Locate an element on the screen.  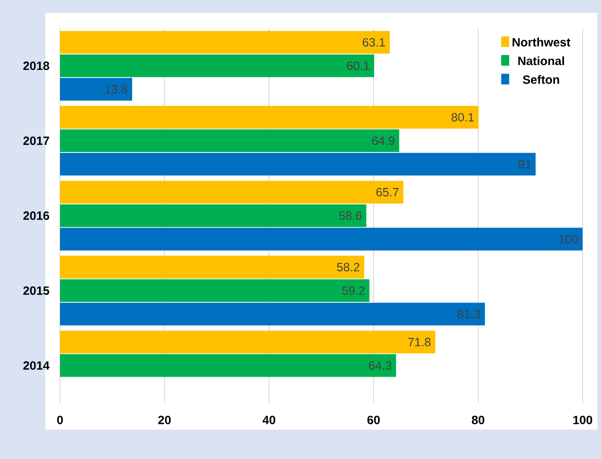
data-label: 91 is located at coordinates (524, 164).